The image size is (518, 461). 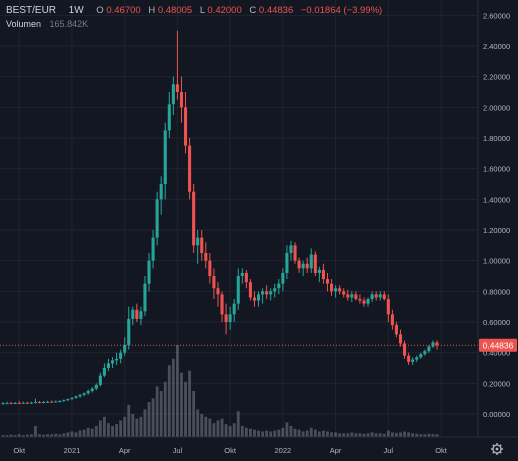 I want to click on time-axis: Okt 2021 Apr Jul Okt 2022 Apr Jul Okt, so click(x=230, y=450).